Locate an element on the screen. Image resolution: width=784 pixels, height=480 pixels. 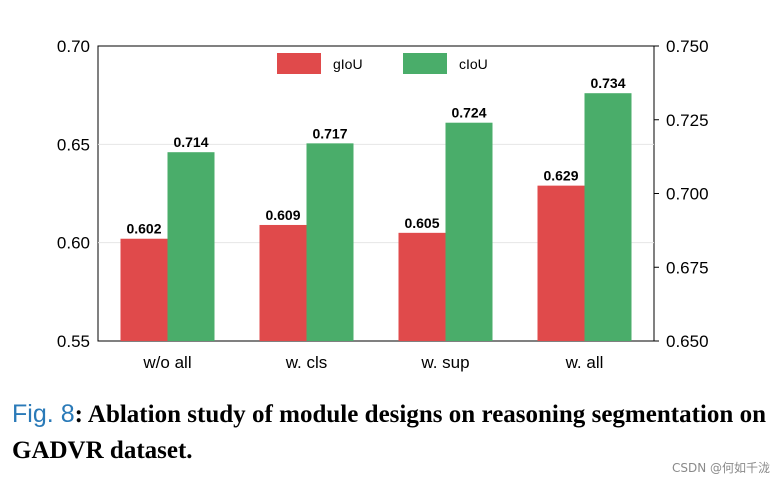
ciou-legend-swatch is located at coordinates (425, 63).